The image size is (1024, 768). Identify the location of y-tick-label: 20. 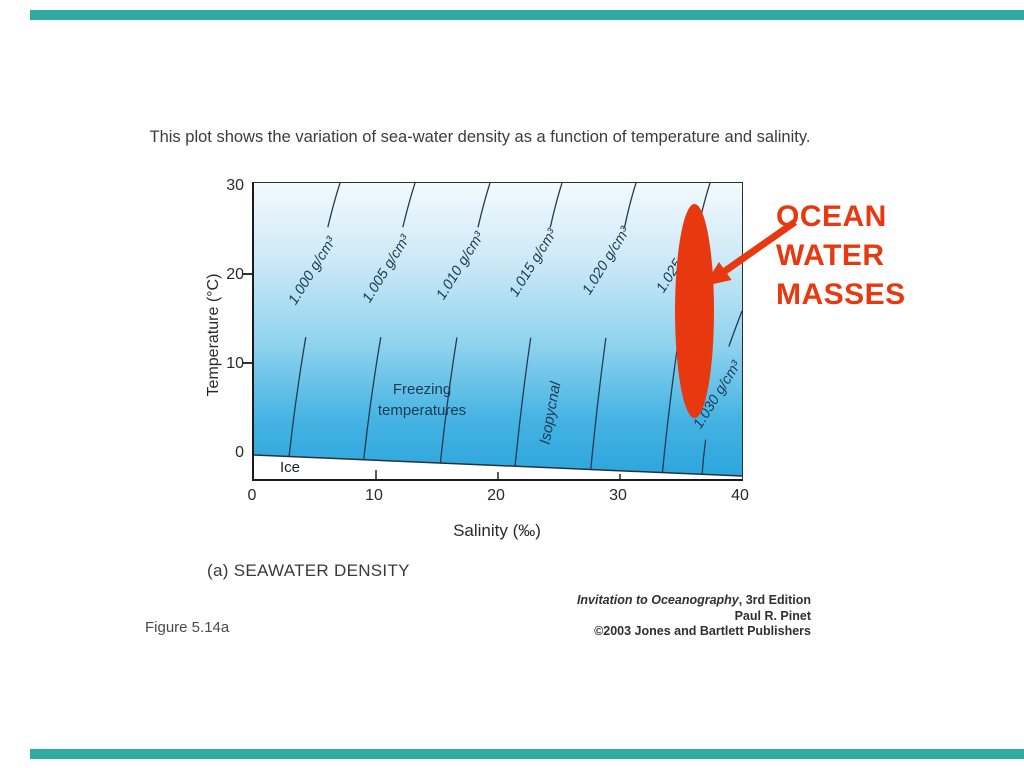
(235, 274).